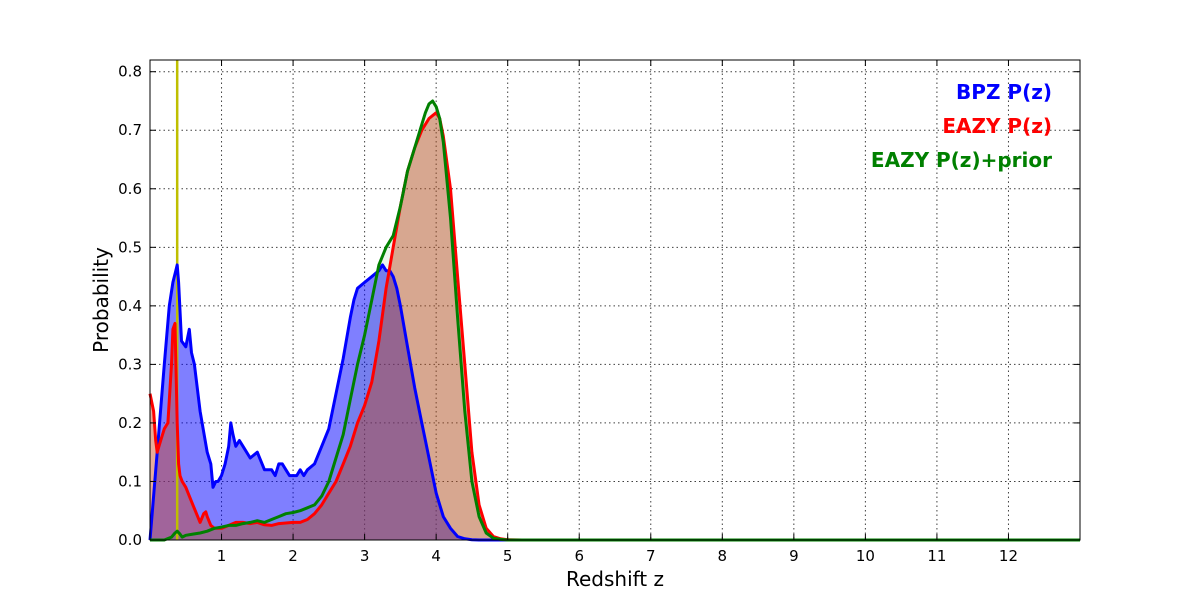 This screenshot has width=1200, height=600. What do you see at coordinates (615, 579) in the screenshot?
I see `x-axis-label: Redshift z` at bounding box center [615, 579].